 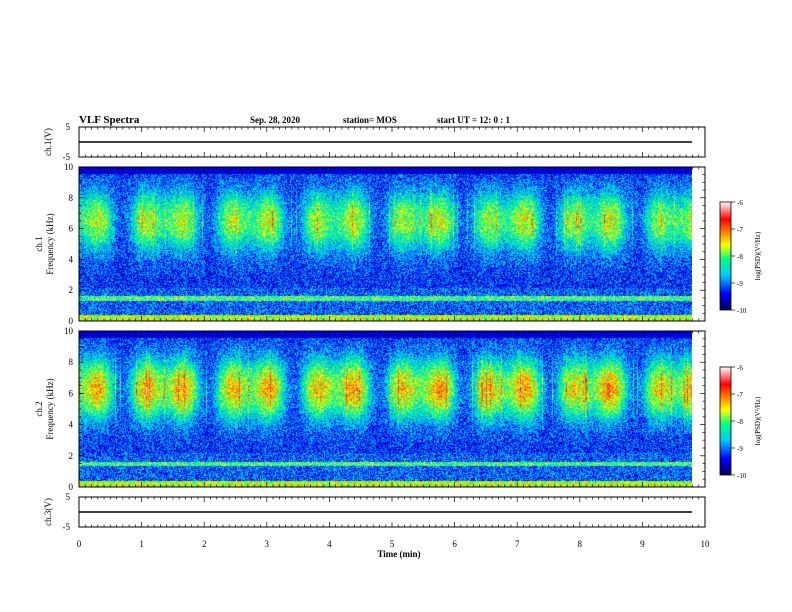 I want to click on x-tick-label-10: 10, so click(x=706, y=544).